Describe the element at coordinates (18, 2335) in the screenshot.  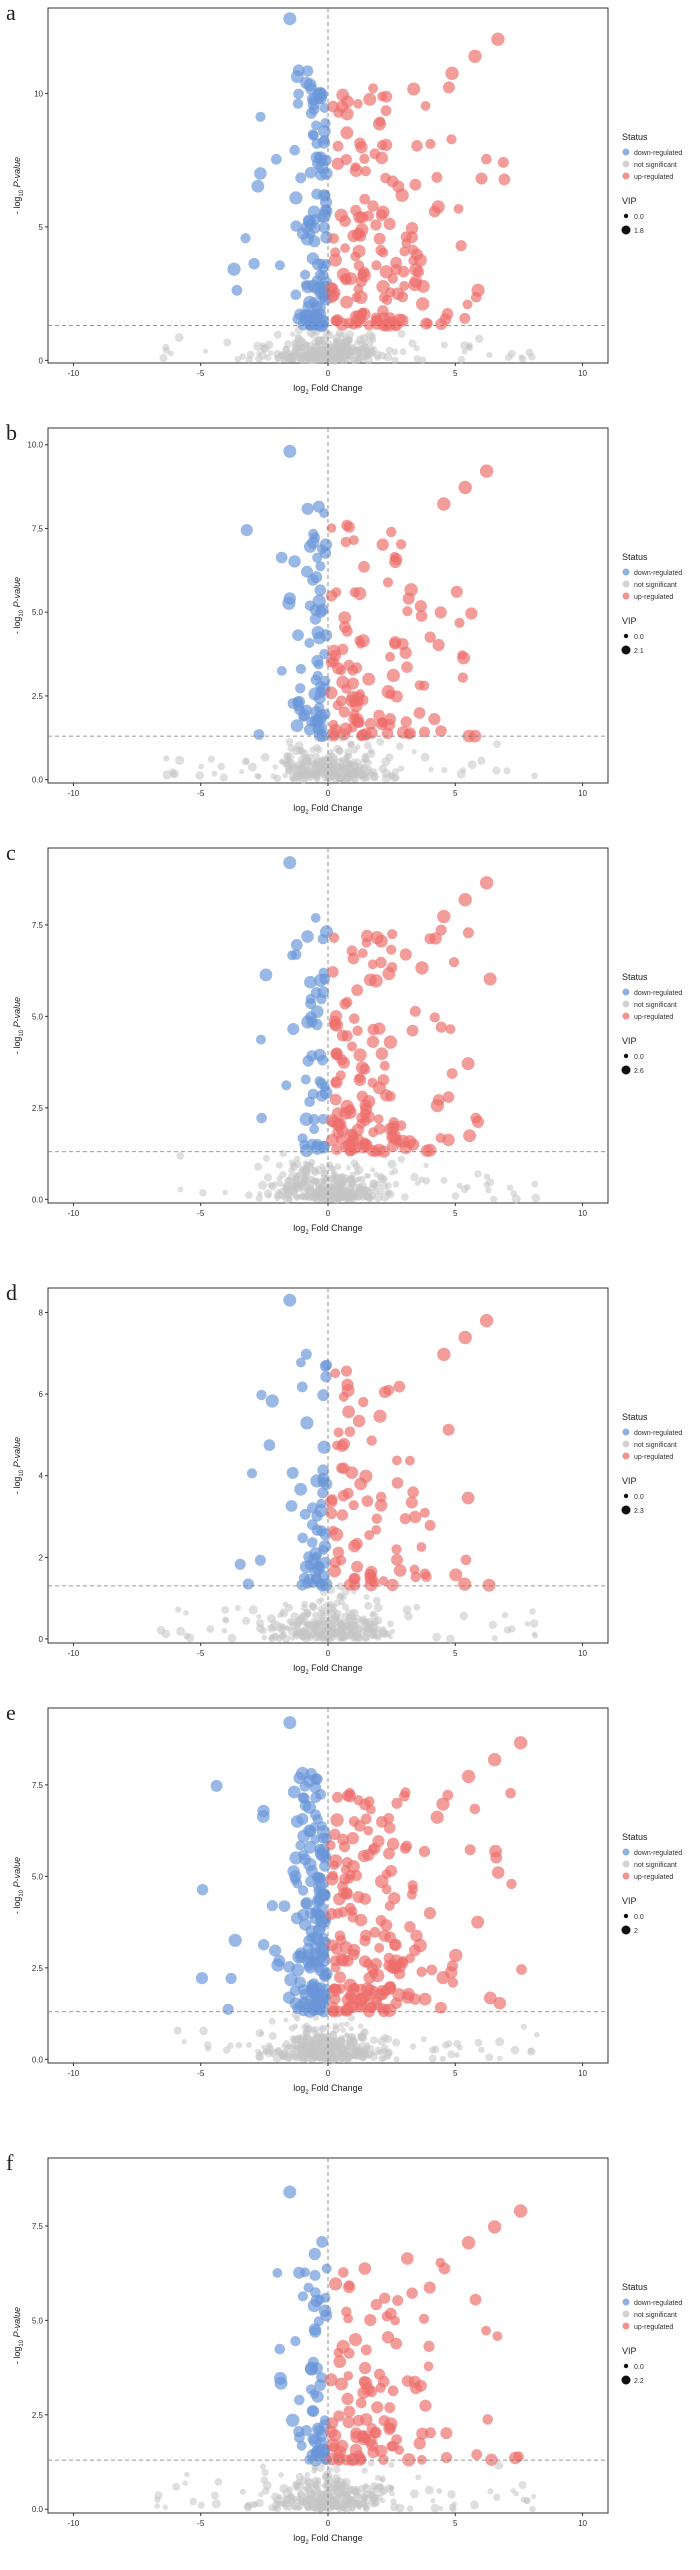
I see `y-axis-label: - log10 P-value` at that location.